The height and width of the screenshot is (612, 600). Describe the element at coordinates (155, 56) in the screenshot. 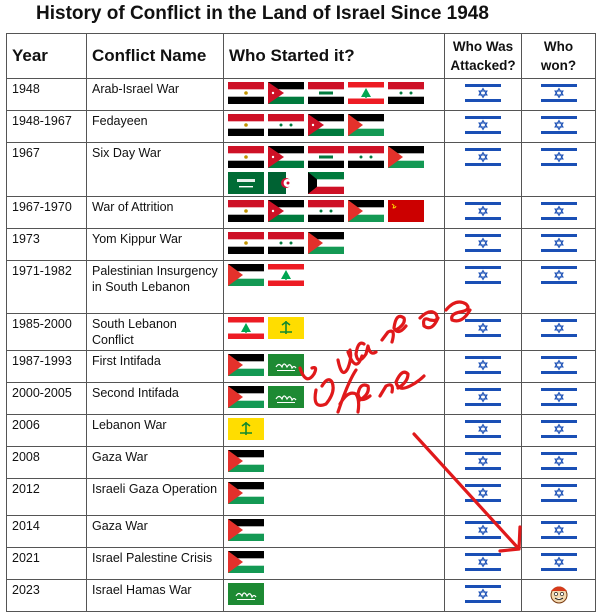

I see `header-conflict-name: Conflict Name` at that location.